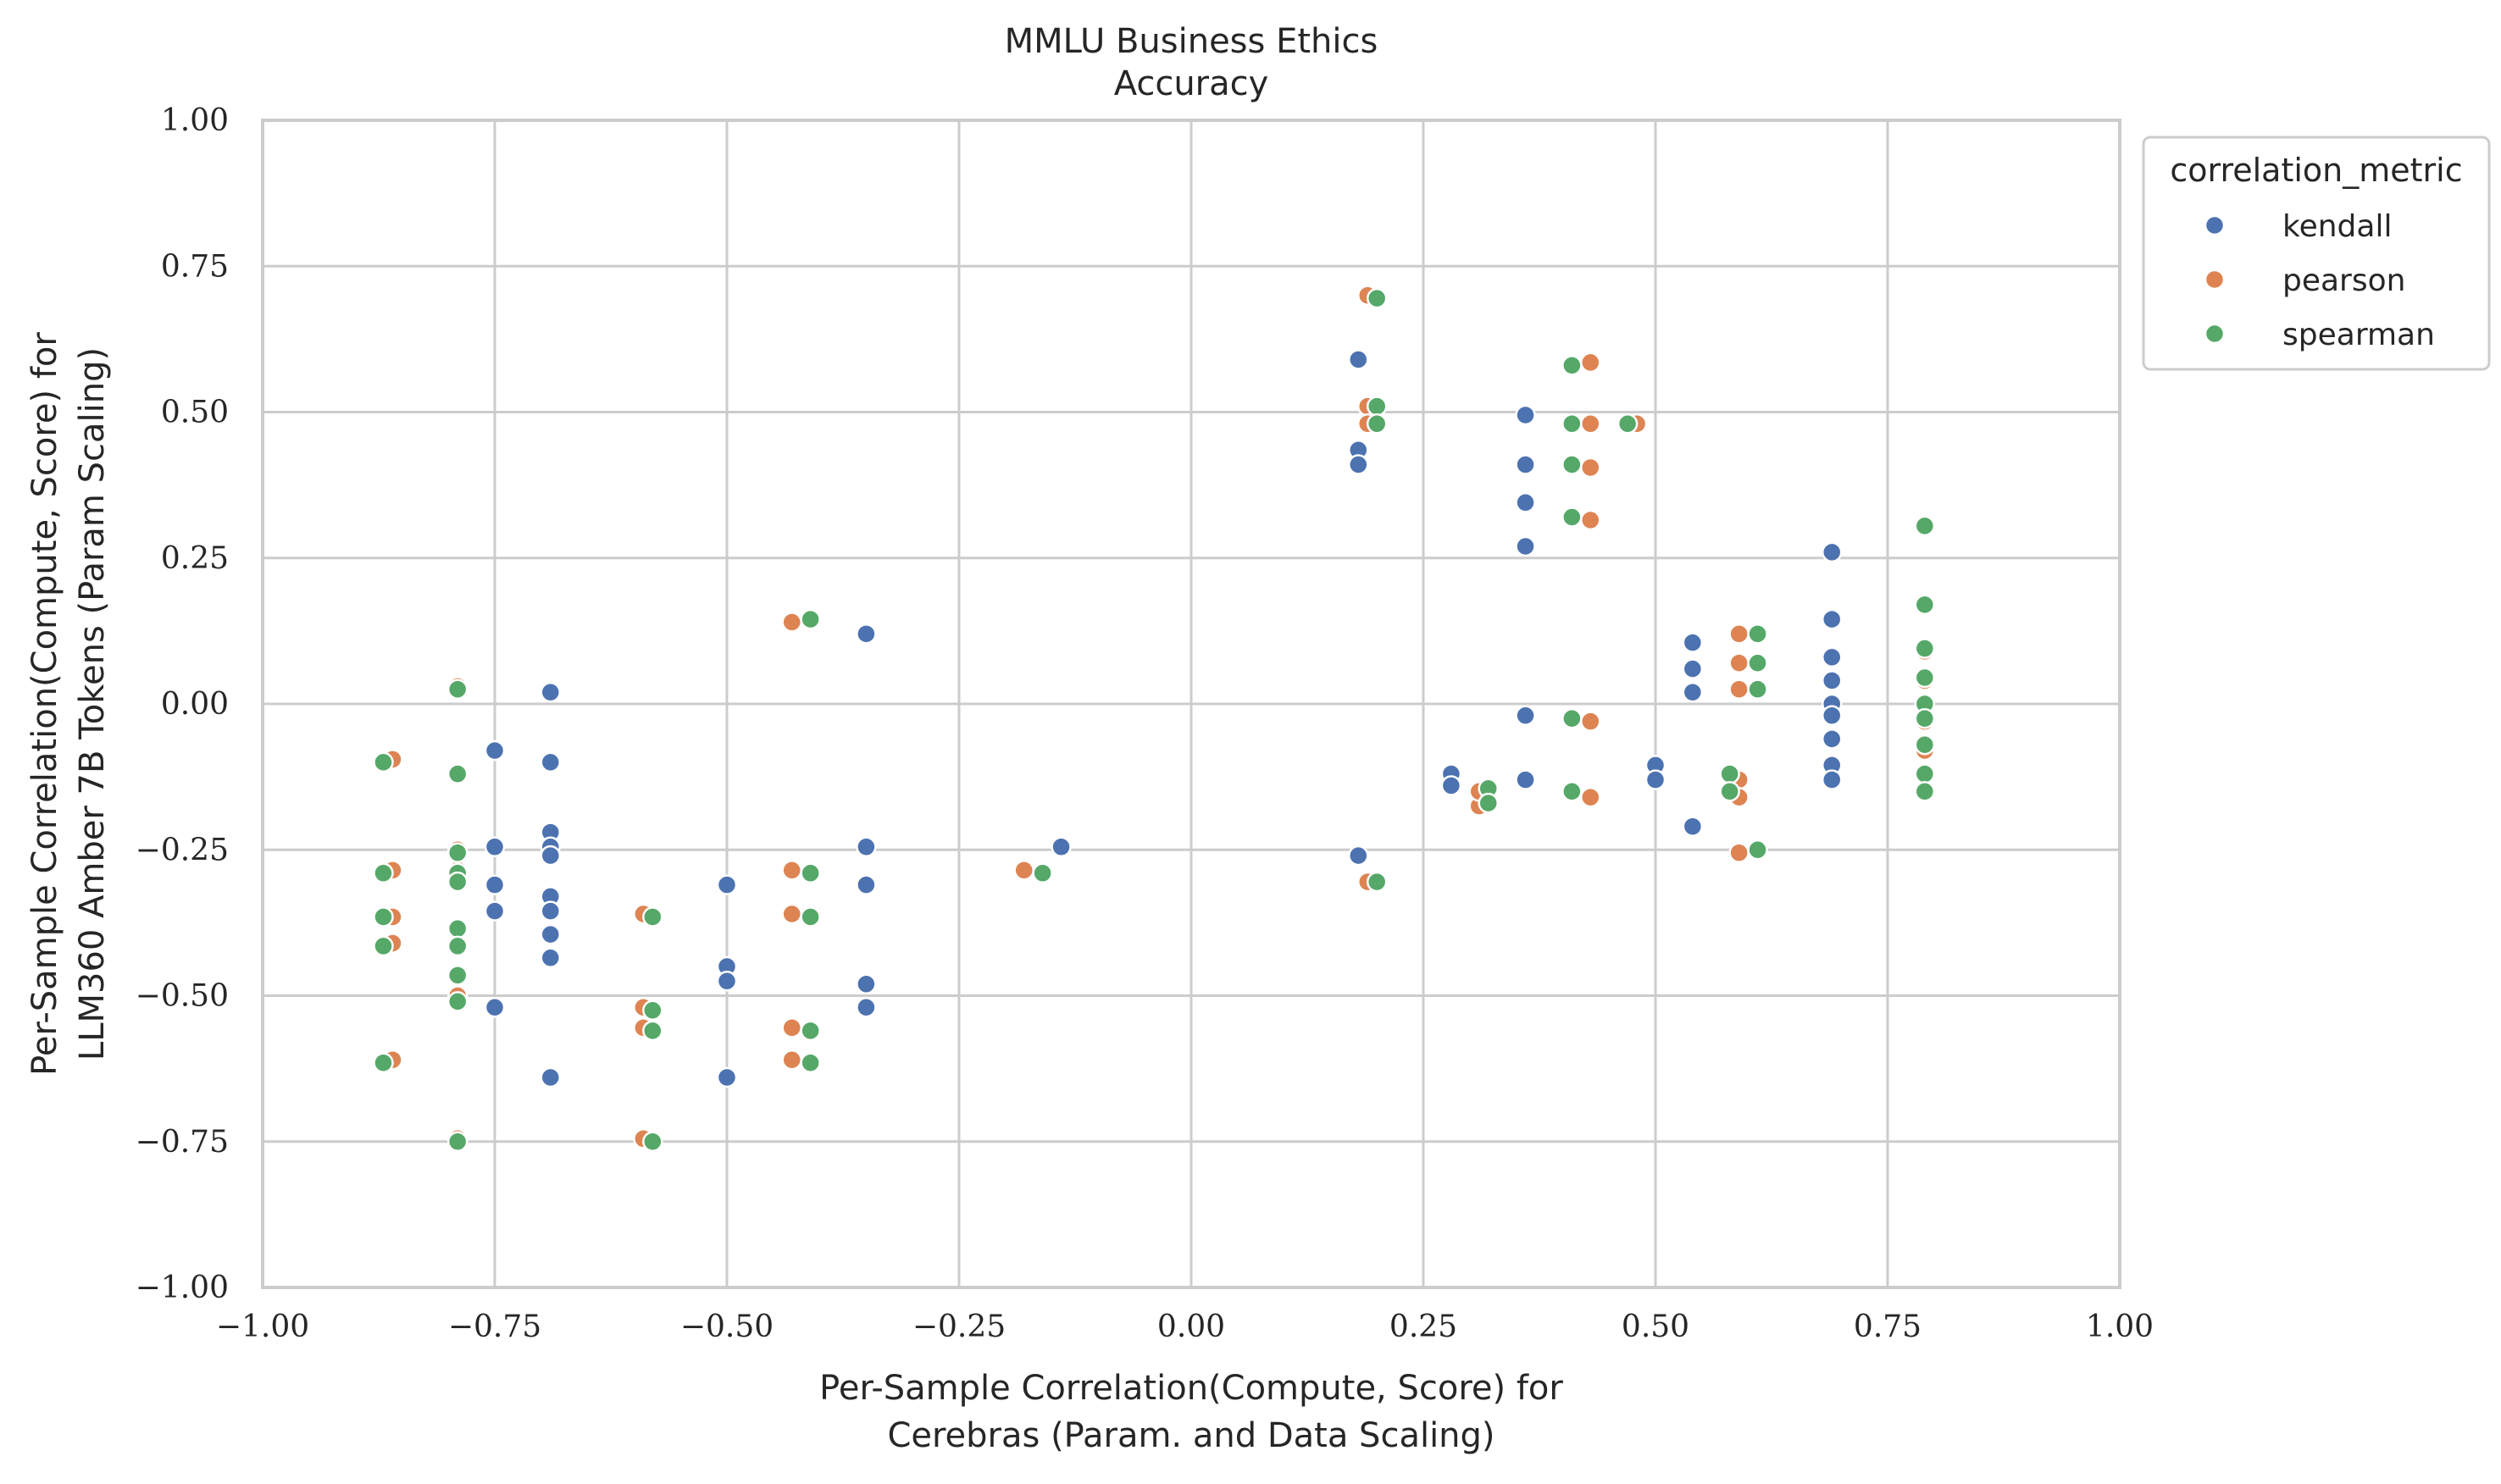 This screenshot has height=1484, width=2501. I want to click on y-tick-label: 0.50, so click(195, 413).